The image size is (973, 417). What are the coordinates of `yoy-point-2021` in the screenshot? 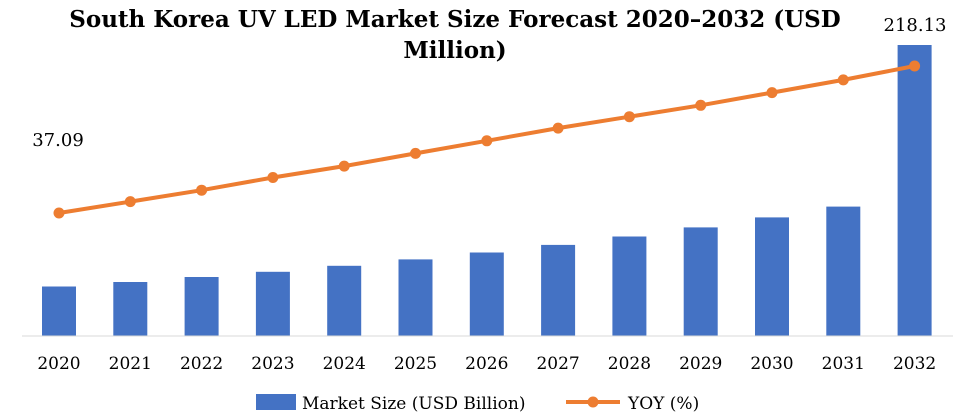 It's located at (130, 202).